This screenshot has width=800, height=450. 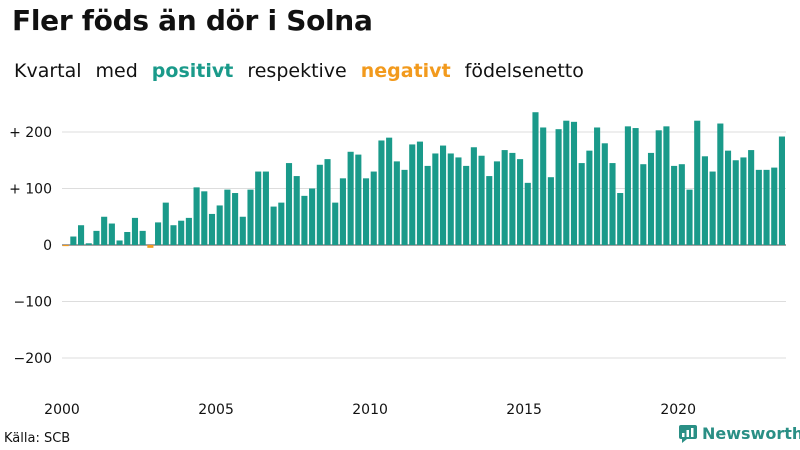 What do you see at coordinates (524, 71) in the screenshot?
I see `subtitle-word: födelsenetto` at bounding box center [524, 71].